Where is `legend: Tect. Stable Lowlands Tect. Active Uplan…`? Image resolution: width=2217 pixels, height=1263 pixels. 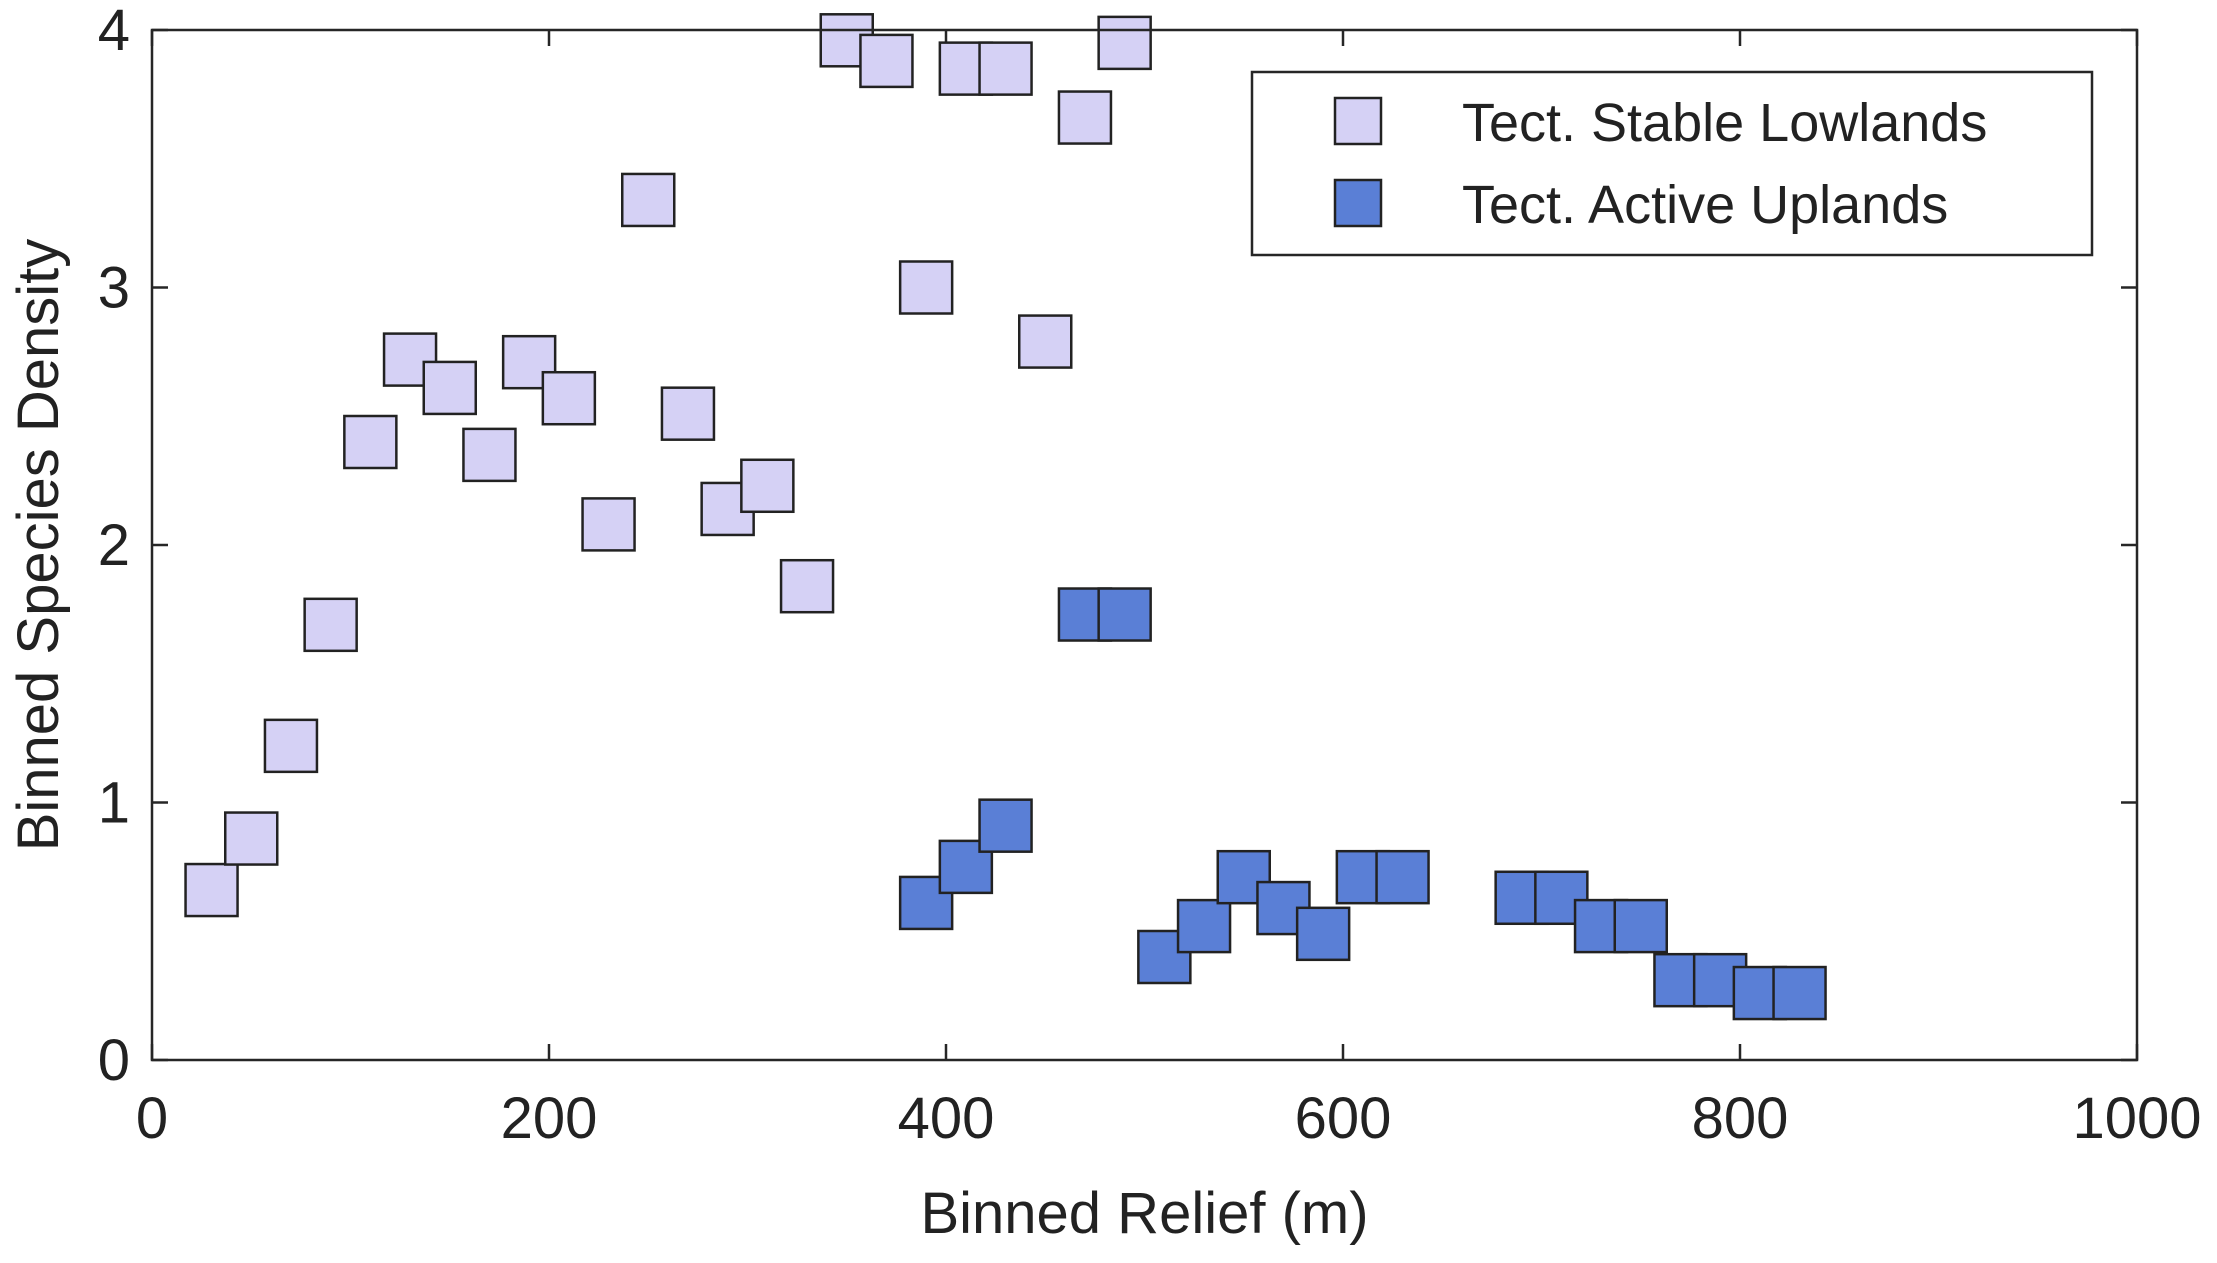
legend: Tect. Stable Lowlands Tect. Active Uplan… is located at coordinates (1672, 163).